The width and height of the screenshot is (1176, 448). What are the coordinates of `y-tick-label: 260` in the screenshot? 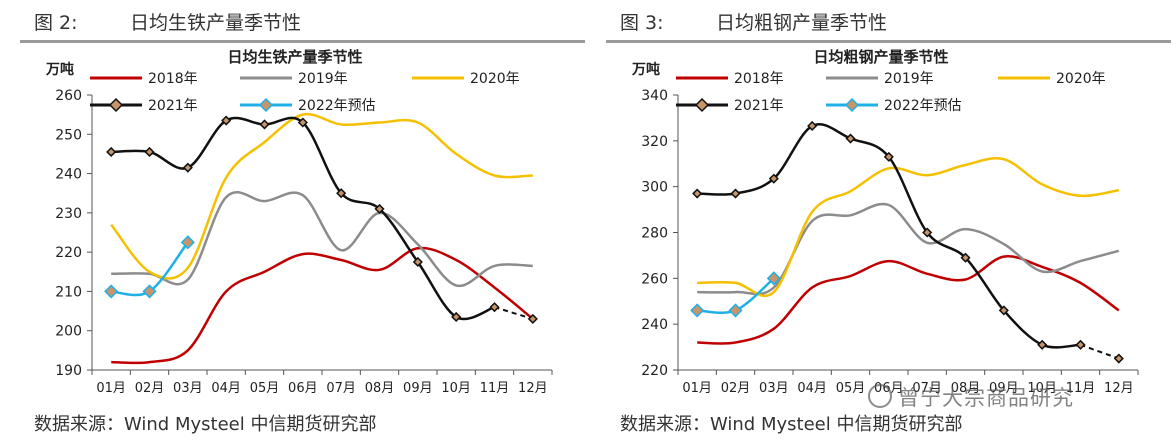 It's located at (68, 96).